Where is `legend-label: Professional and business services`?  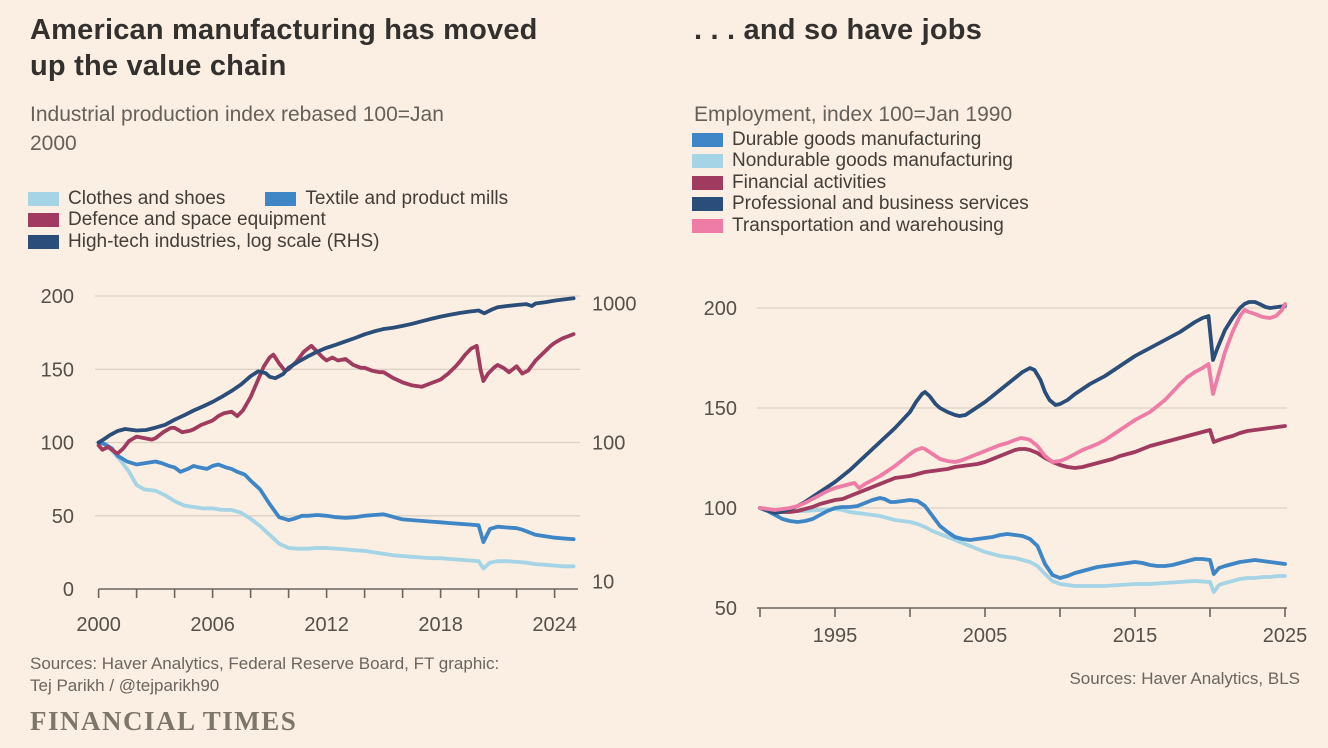
legend-label: Professional and business services is located at coordinates (880, 204).